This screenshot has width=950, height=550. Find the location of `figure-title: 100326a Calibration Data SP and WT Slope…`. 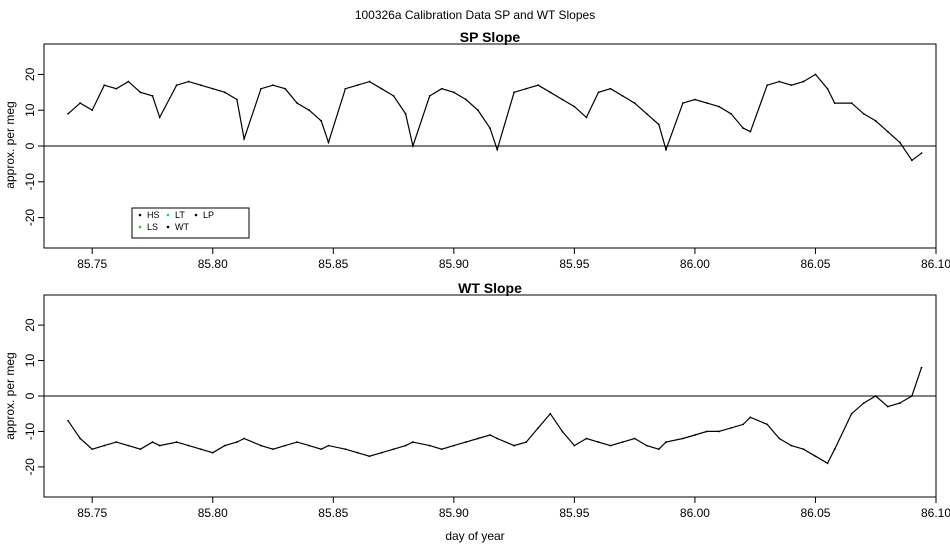

figure-title: 100326a Calibration Data SP and WT Slope… is located at coordinates (475, 15).